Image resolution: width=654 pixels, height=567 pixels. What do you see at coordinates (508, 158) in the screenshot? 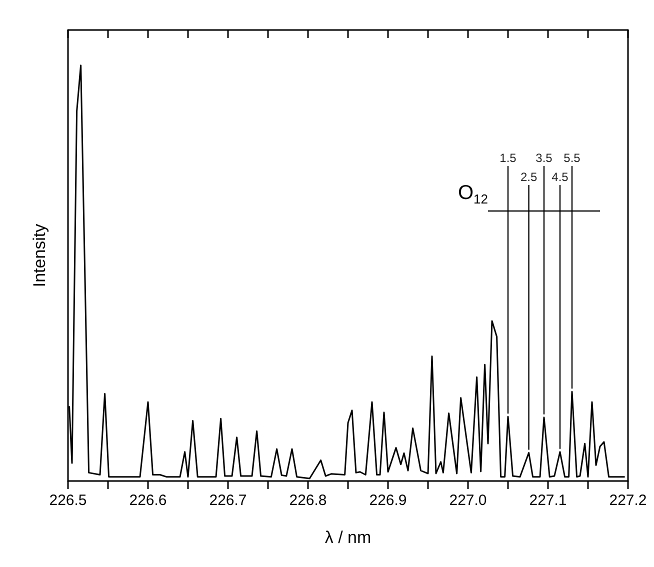
I see `annotation: 1.5` at bounding box center [508, 158].